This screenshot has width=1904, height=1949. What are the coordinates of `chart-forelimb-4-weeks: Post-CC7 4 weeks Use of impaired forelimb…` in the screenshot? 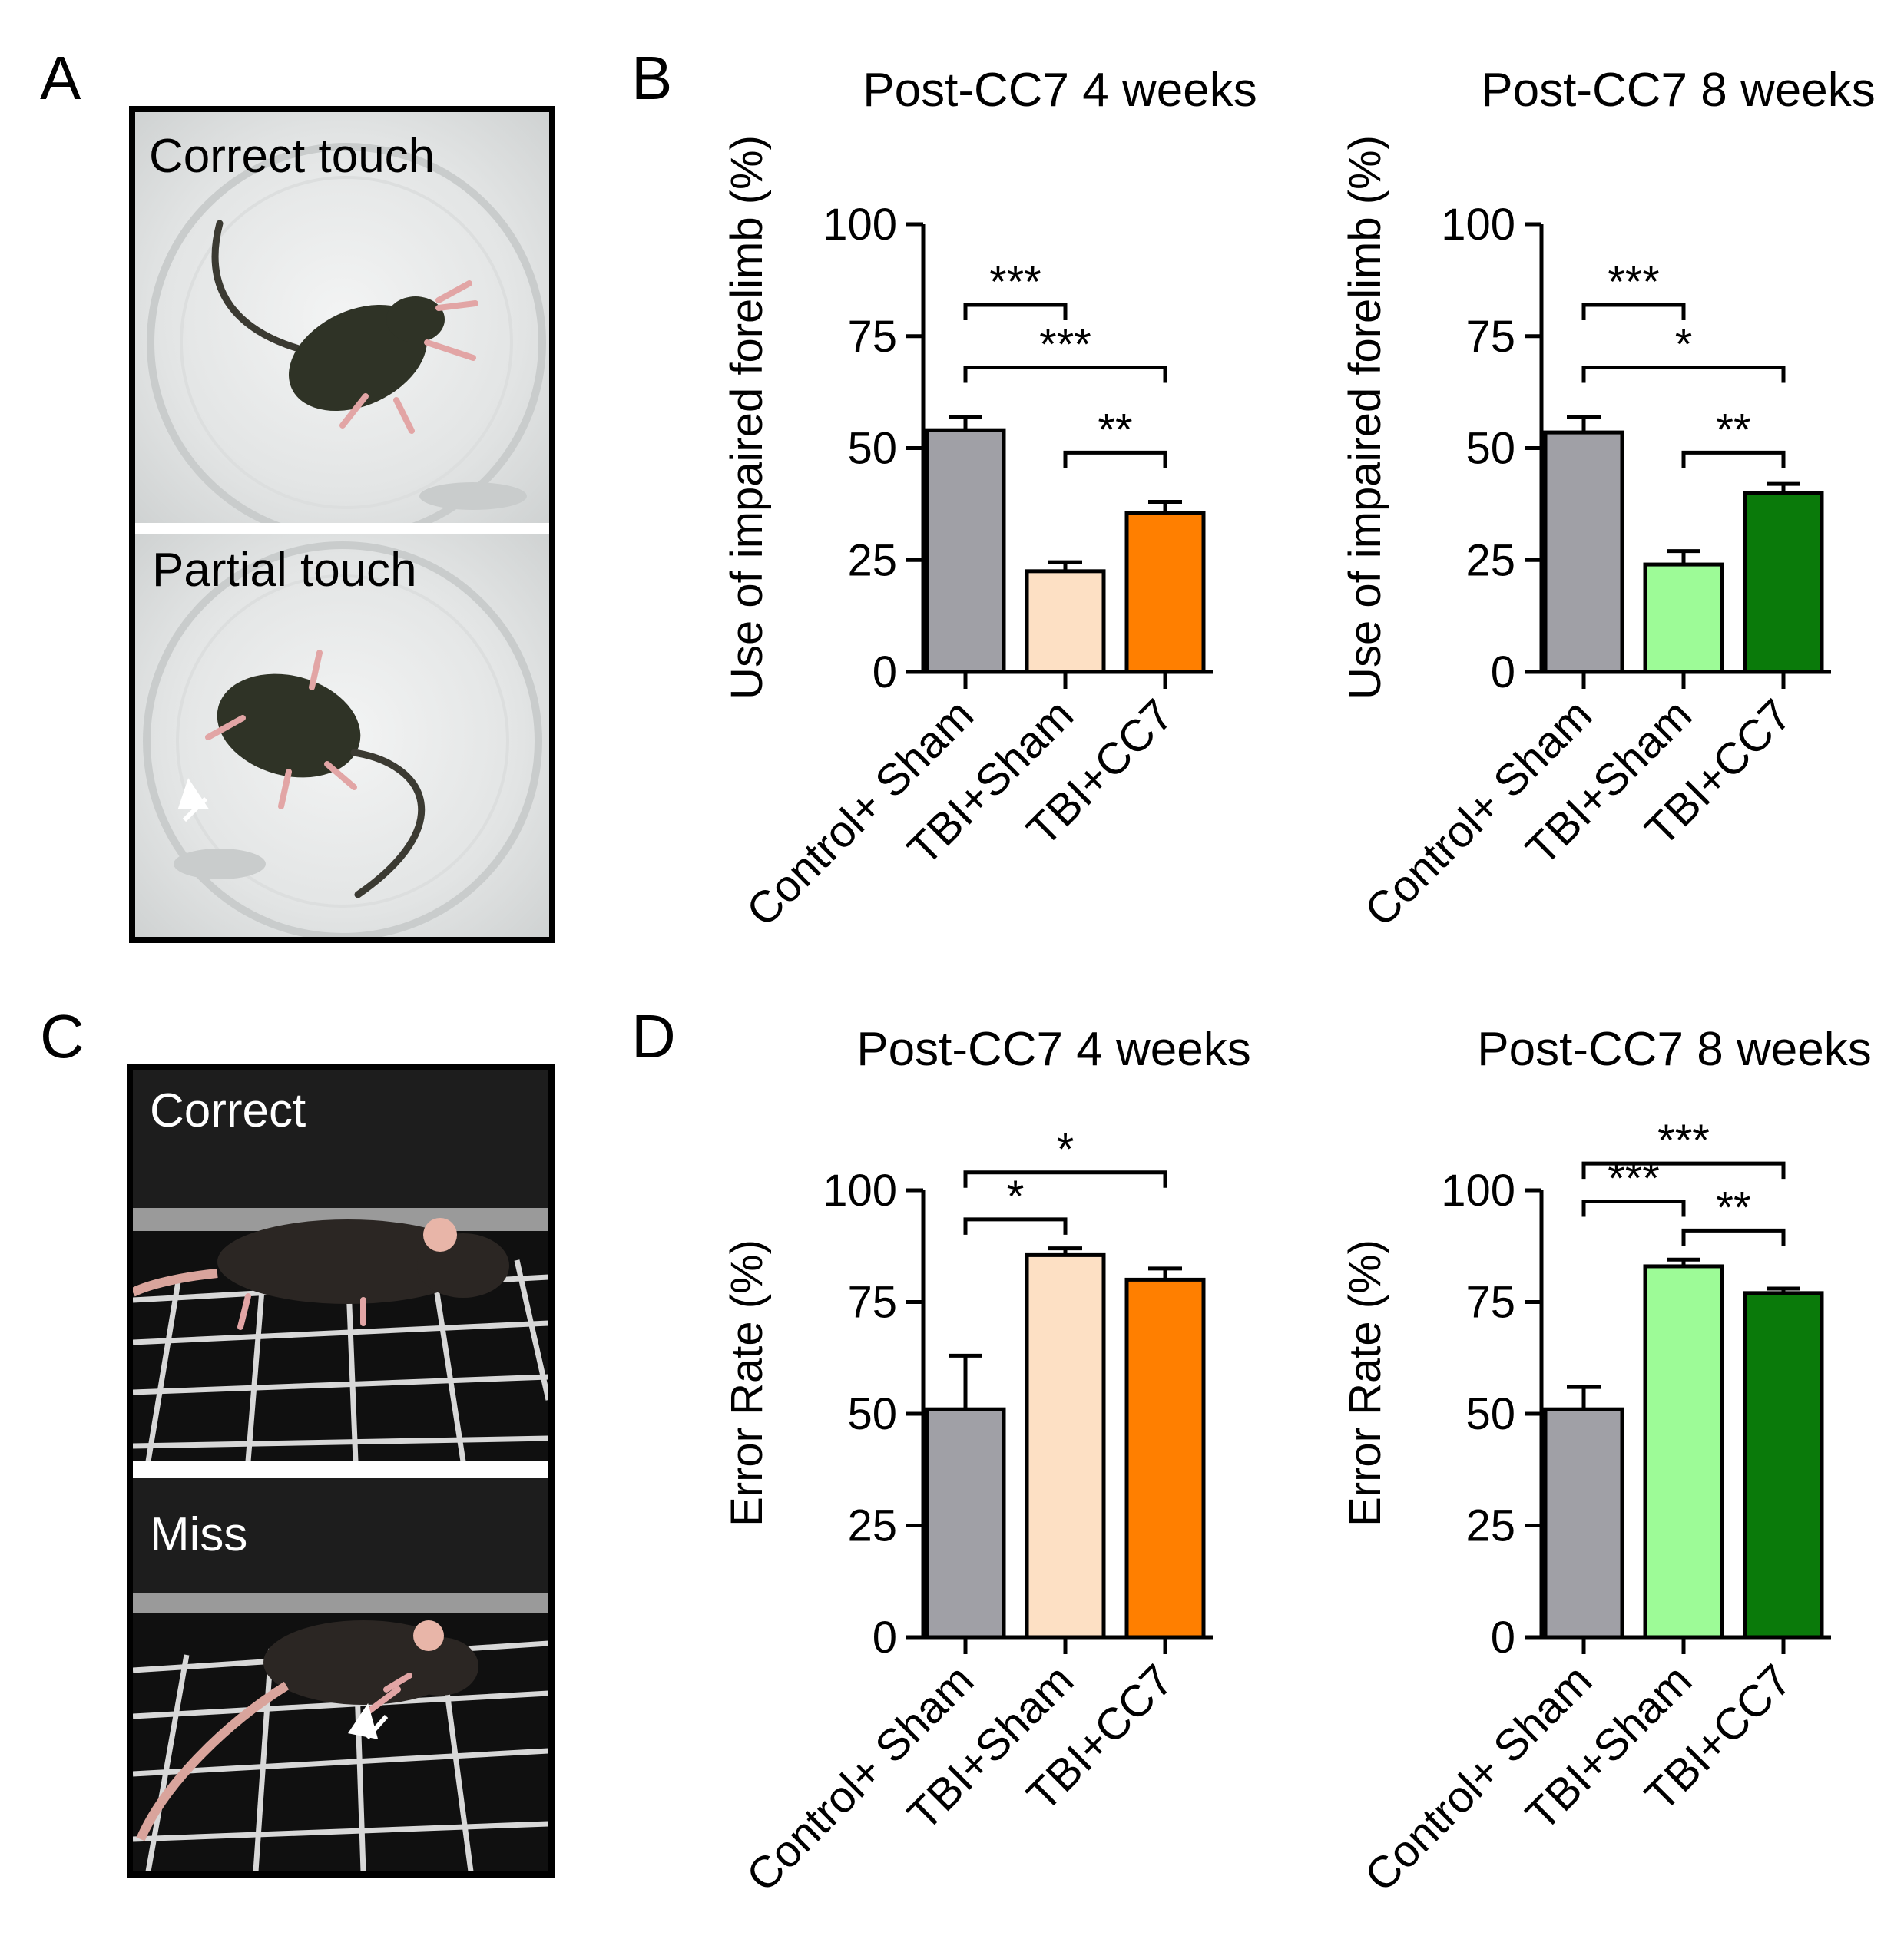 It's located at (990, 500).